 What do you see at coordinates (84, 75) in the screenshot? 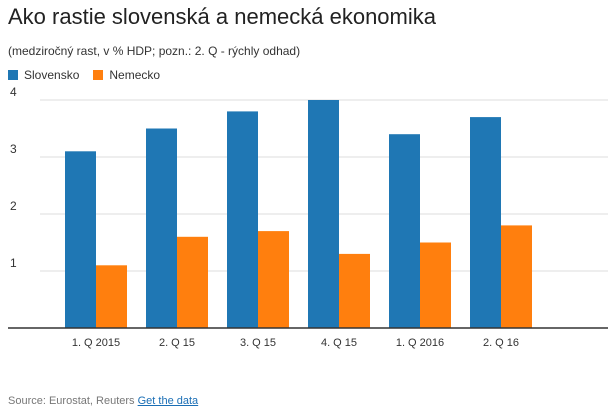
I see `legend: Slovensko Nemecko` at bounding box center [84, 75].